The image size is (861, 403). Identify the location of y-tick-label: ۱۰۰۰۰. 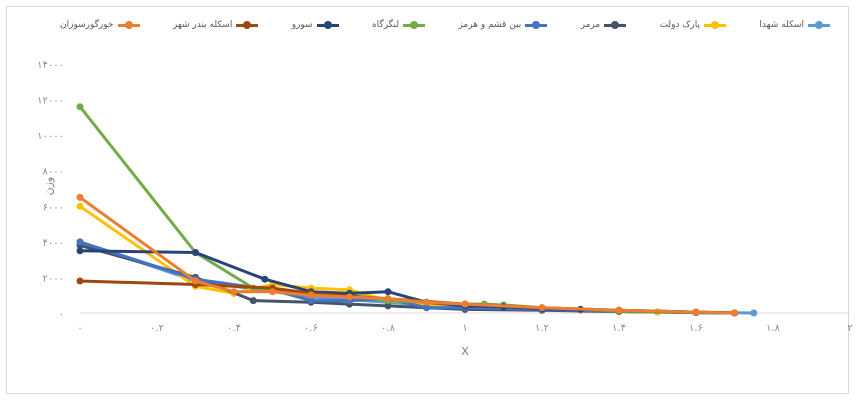
(50, 136).